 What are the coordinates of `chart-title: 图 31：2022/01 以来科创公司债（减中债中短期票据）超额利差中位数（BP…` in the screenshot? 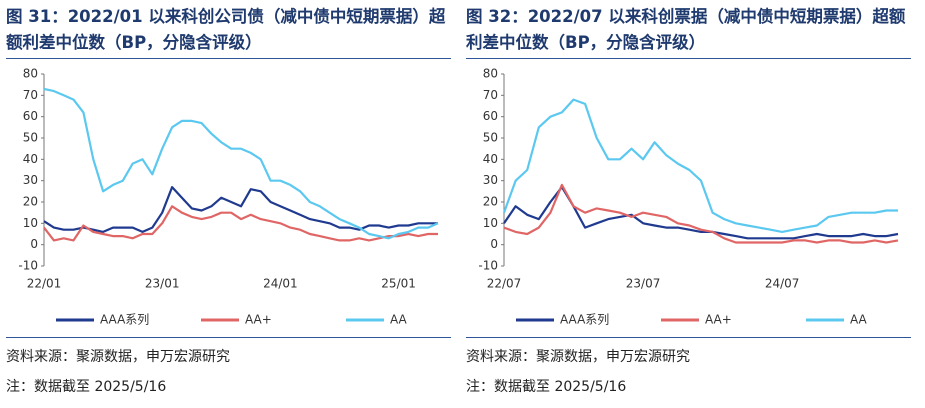 It's located at (228, 31).